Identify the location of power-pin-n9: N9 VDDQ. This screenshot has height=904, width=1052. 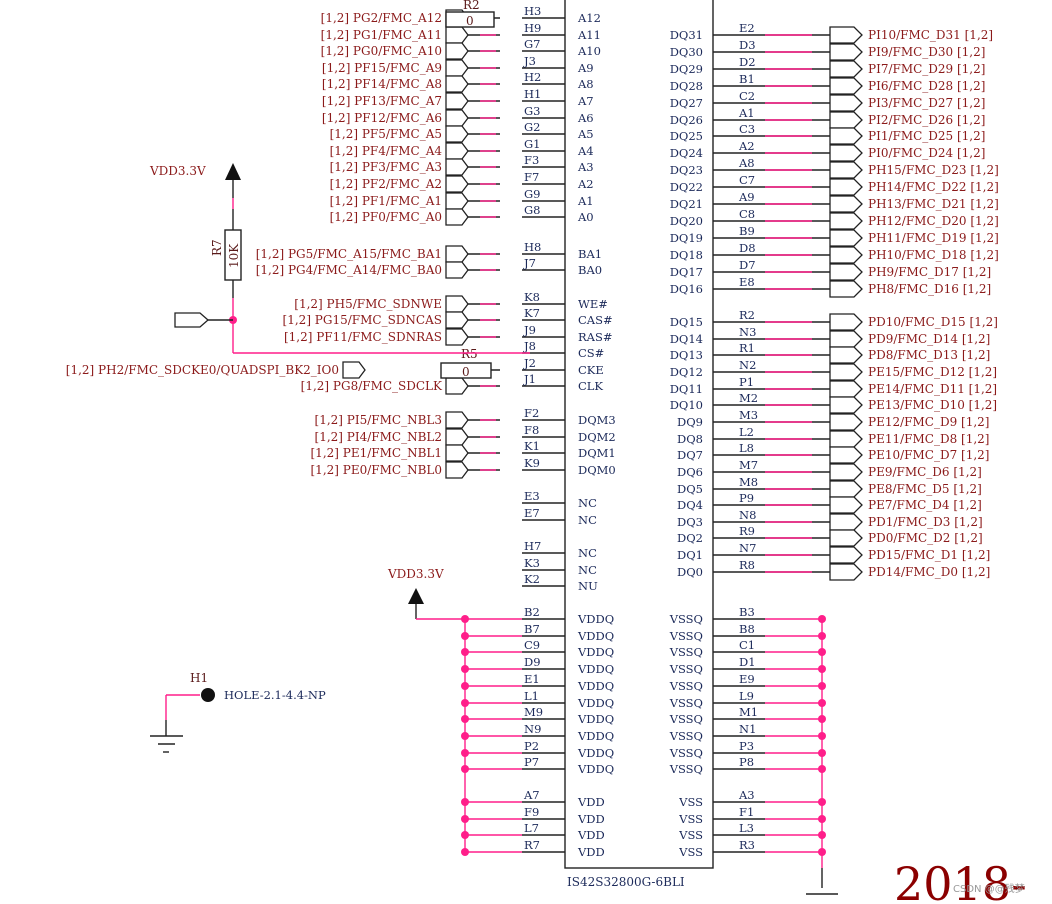
(537, 732).